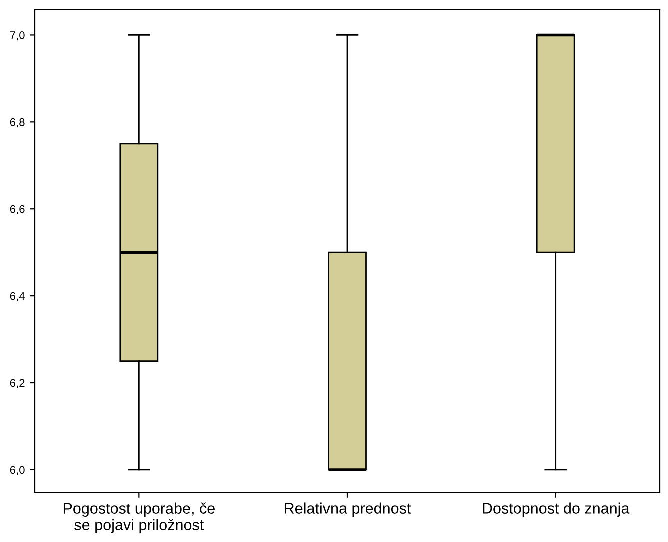 This screenshot has width=668, height=542. Describe the element at coordinates (17, 210) in the screenshot. I see `y-tick-label: 6,6` at that location.